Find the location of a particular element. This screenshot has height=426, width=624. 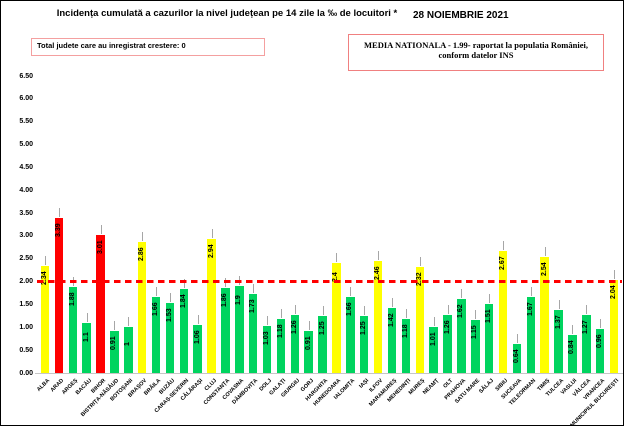

y-tick-label: 4.00 is located at coordinates (26, 190).